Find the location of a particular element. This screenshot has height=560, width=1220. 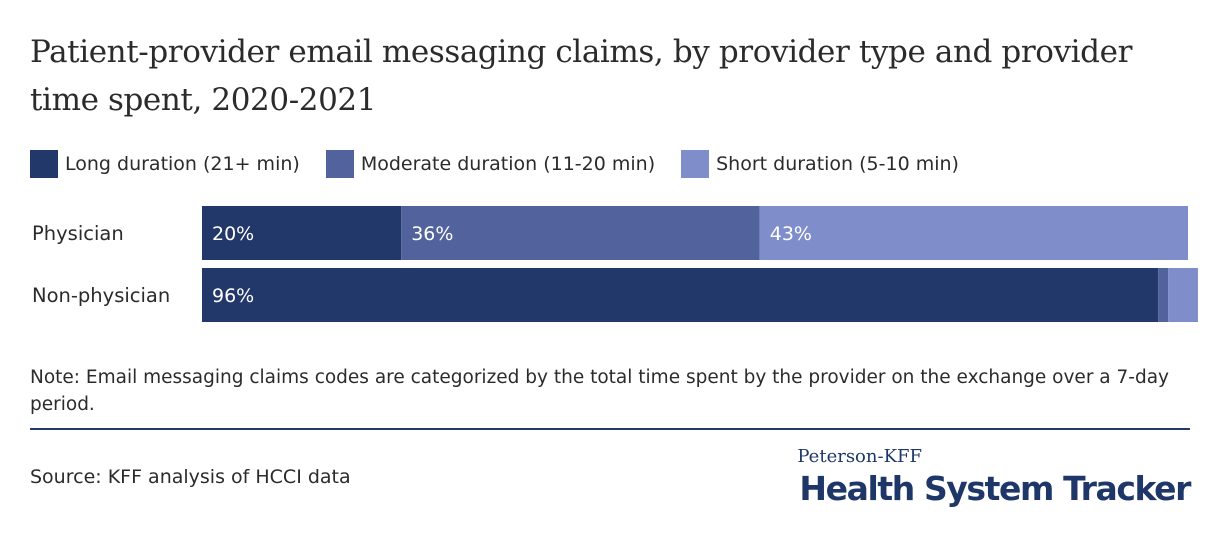

legend-swatch-moderate is located at coordinates (339, 164).